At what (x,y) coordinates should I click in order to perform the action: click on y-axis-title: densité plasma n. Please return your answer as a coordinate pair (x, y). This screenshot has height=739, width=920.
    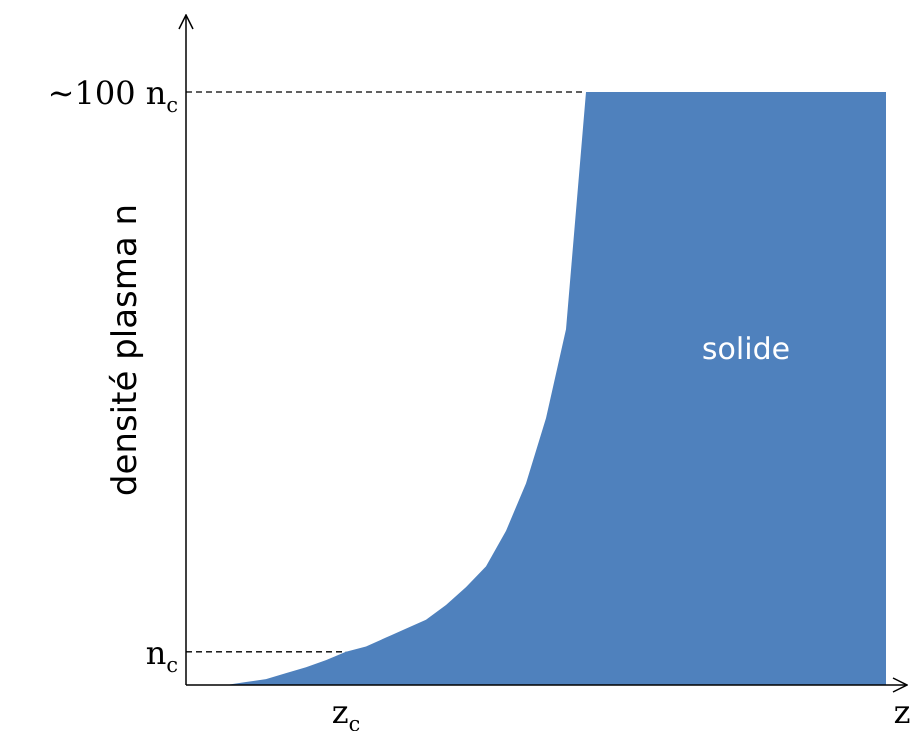
    Looking at the image, I should click on (125, 350).